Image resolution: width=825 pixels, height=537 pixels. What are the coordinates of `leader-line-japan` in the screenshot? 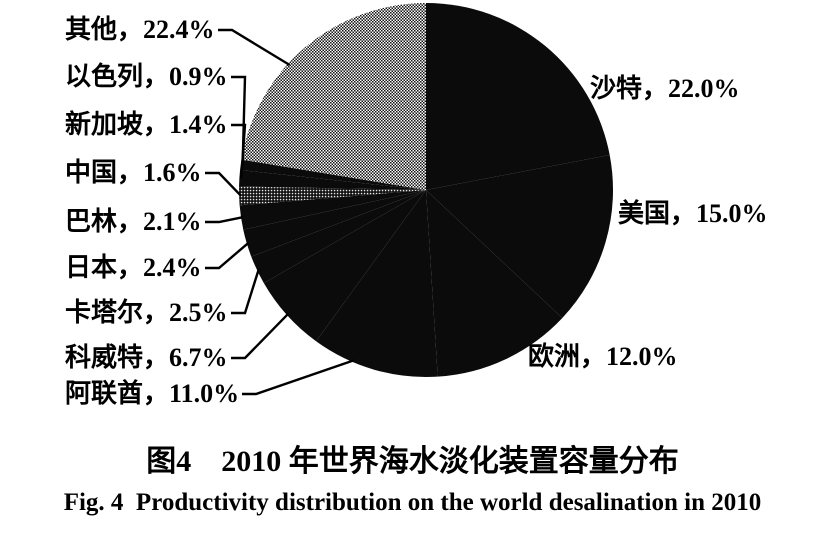 It's located at (227, 255).